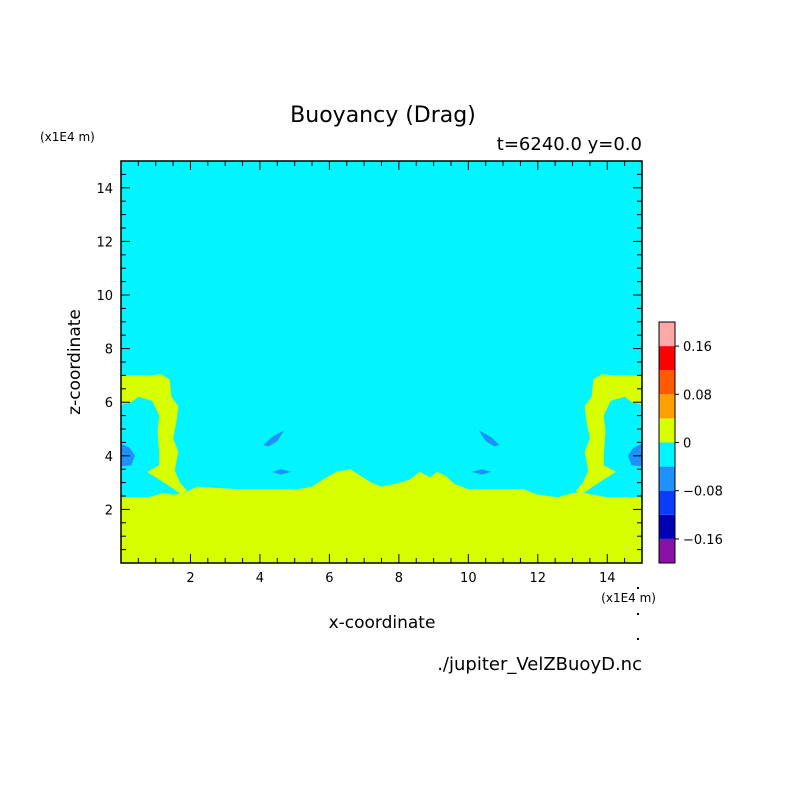 The width and height of the screenshot is (804, 804). What do you see at coordinates (109, 350) in the screenshot?
I see `y-tick-label: 8` at bounding box center [109, 350].